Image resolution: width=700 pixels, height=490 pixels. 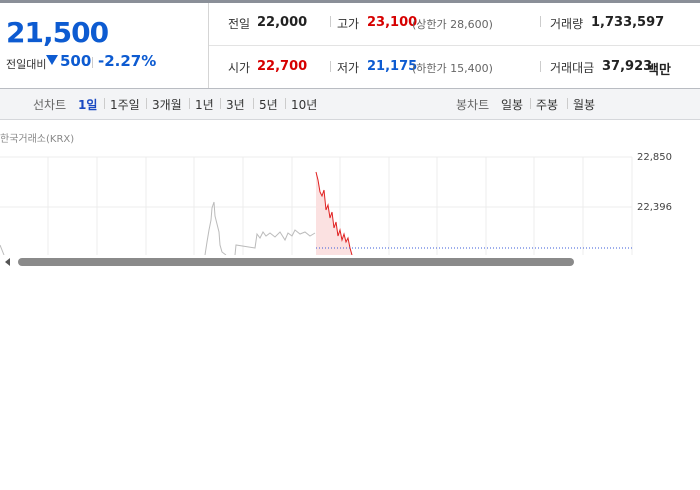 What do you see at coordinates (37, 139) in the screenshot?
I see `chart-source: 한국거래소(KRX)` at bounding box center [37, 139].